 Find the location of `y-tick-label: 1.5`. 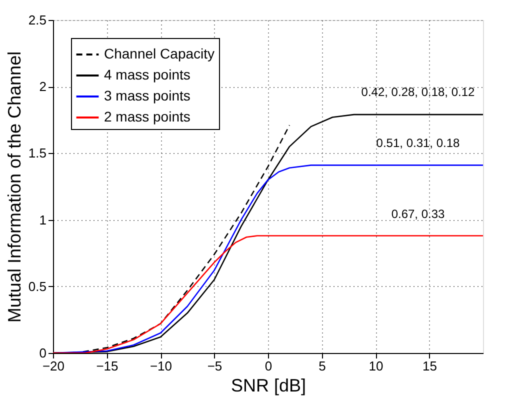

y-tick-label: 1.5 is located at coordinates (37, 153).